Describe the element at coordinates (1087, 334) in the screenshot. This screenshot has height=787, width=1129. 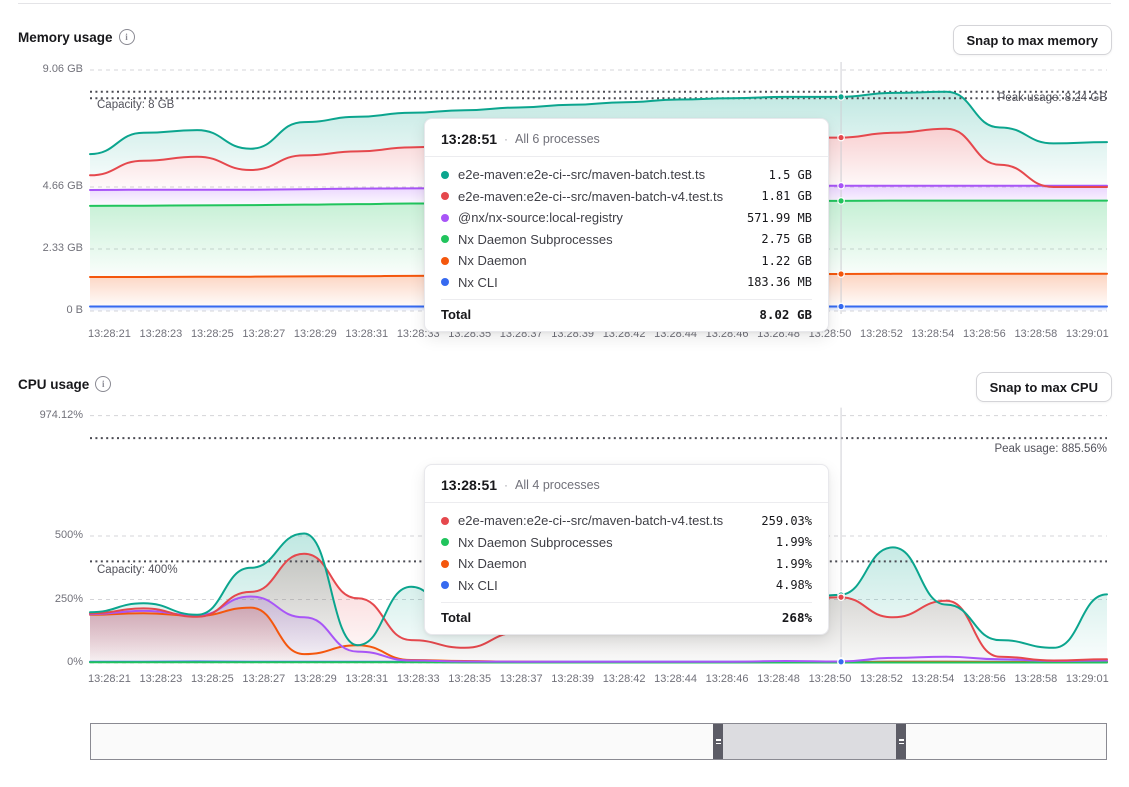
I see `x-axis-tick-label: 13:29:01` at that location.